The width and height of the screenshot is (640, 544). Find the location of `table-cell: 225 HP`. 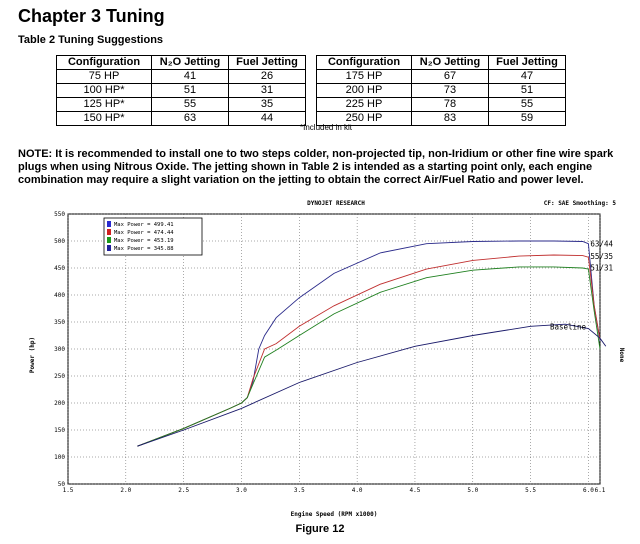

table-cell: 225 HP is located at coordinates (364, 104).